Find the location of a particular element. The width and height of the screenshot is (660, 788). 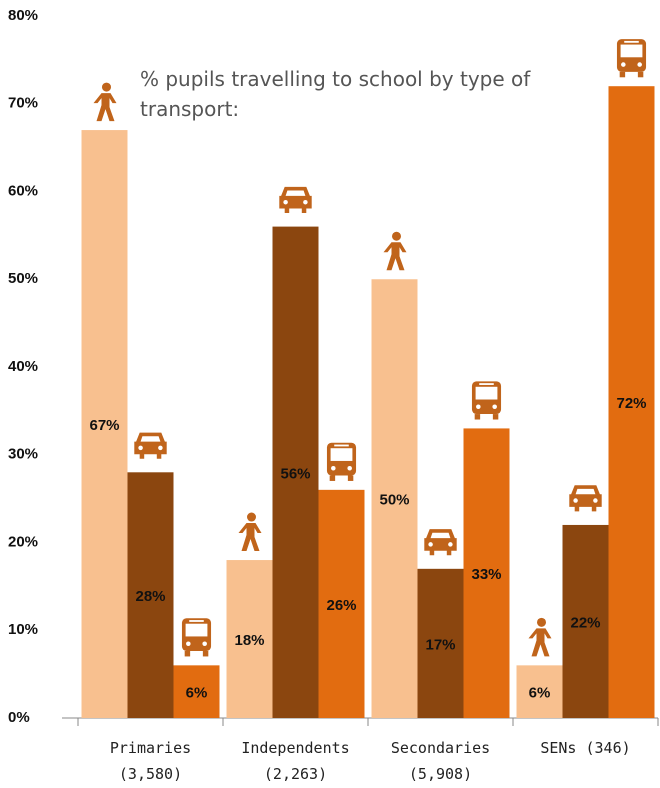

value-label: 28% is located at coordinates (150, 596).